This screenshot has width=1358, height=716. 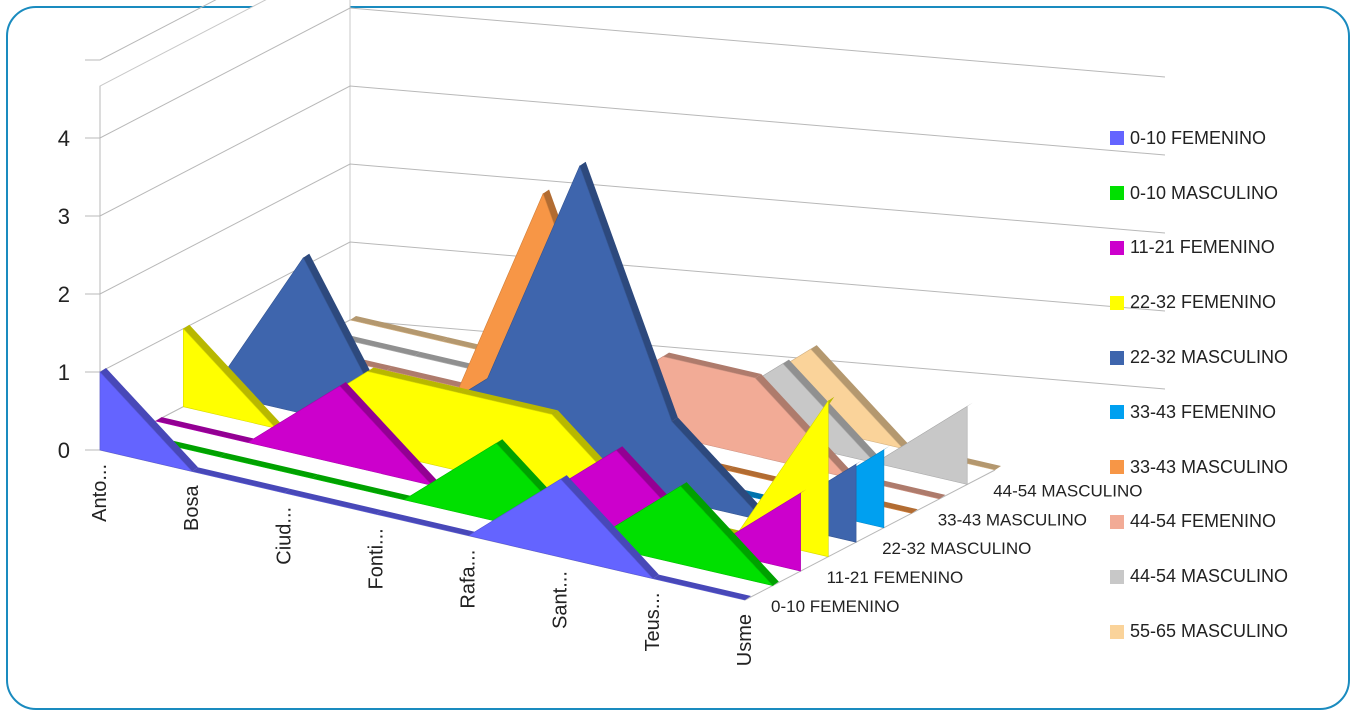 What do you see at coordinates (835, 606) in the screenshot?
I see `depth-axis-label: 0-10 FEMENINO` at bounding box center [835, 606].